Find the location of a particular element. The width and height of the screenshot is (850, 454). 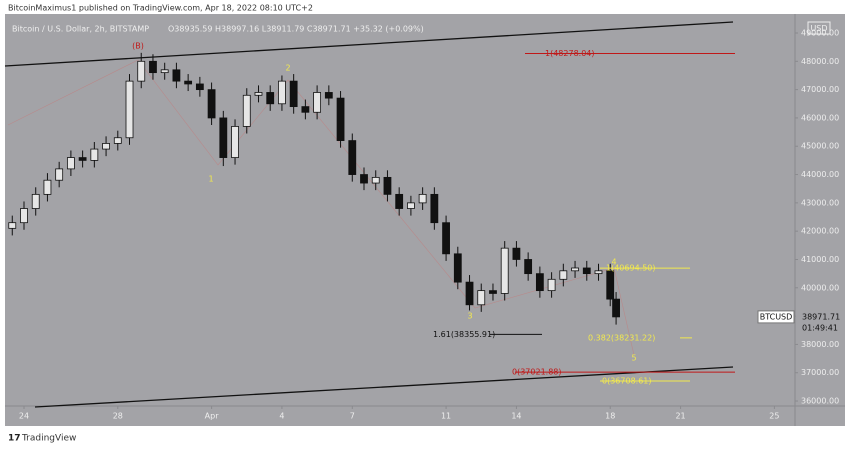

y-tick-label: 45000.00 is located at coordinates (820, 146).